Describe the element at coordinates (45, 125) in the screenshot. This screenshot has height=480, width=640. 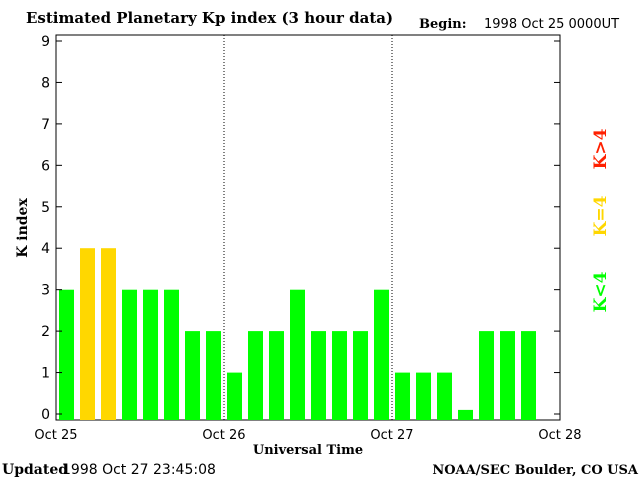
I see `y-tick-label: 7` at that location.